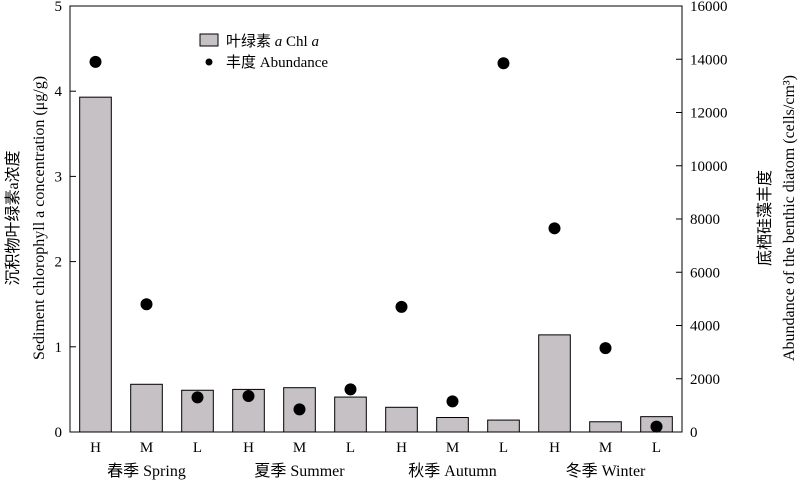 The image size is (800, 481). What do you see at coordinates (606, 471) in the screenshot?
I see `season-label: 冬季 Winter` at bounding box center [606, 471].